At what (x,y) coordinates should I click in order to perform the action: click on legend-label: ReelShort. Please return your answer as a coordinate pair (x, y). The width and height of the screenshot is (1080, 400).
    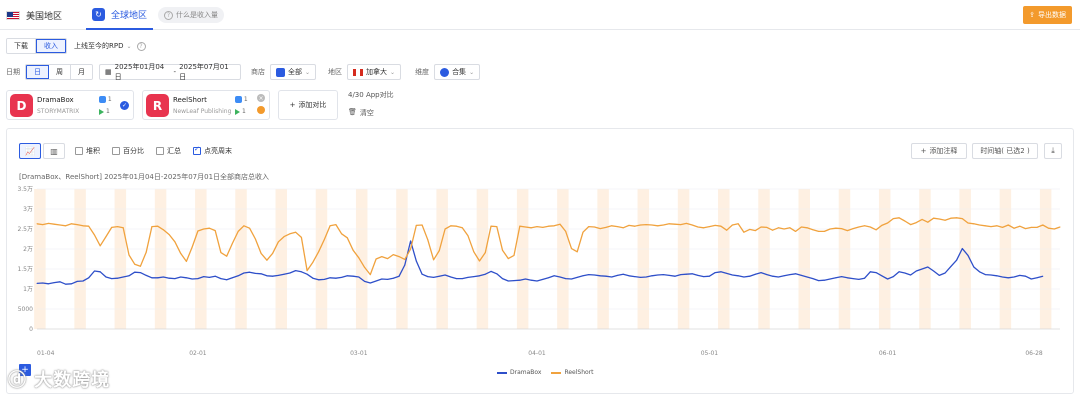
    Looking at the image, I should click on (579, 372).